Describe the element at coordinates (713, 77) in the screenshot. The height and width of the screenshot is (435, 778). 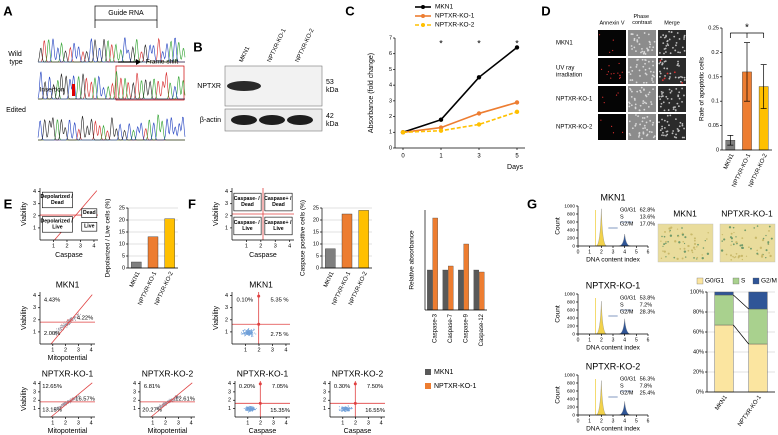
I see `y-tick-label: 0.15` at that location.